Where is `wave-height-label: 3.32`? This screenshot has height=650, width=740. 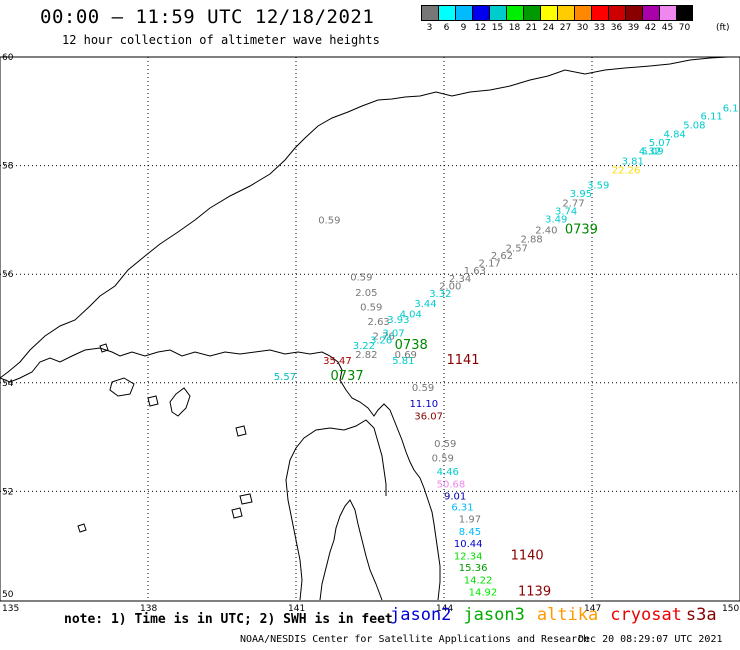
wave-height-label: 3.32 is located at coordinates (440, 294).